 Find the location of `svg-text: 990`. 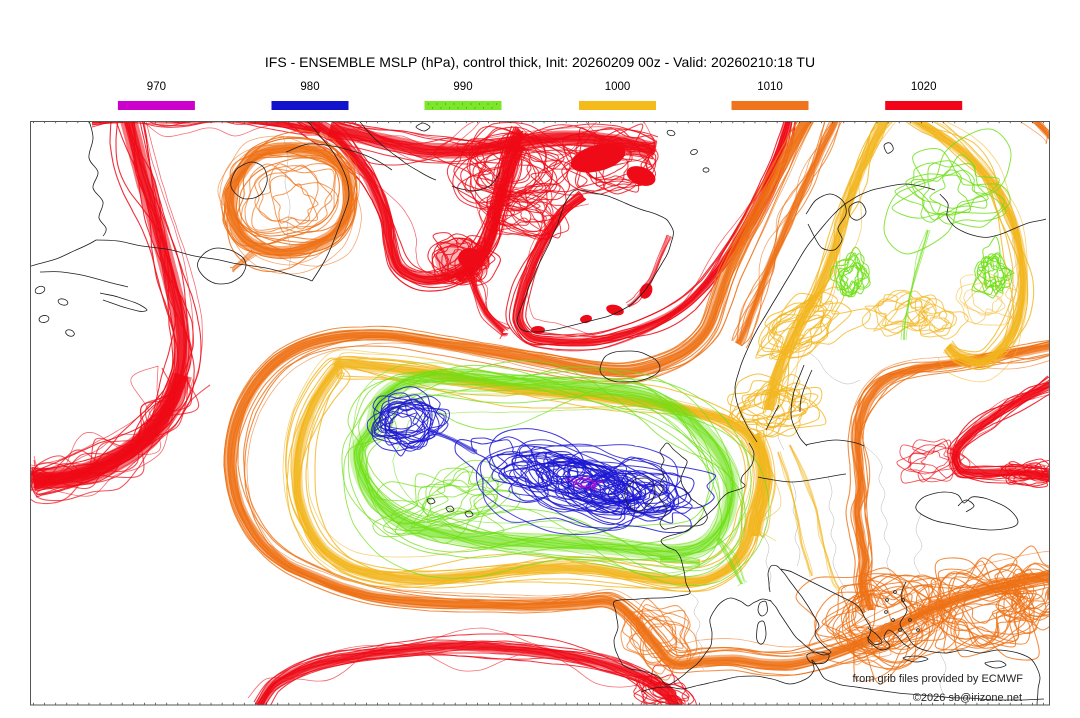

svg-text: 990 is located at coordinates (462, 87).